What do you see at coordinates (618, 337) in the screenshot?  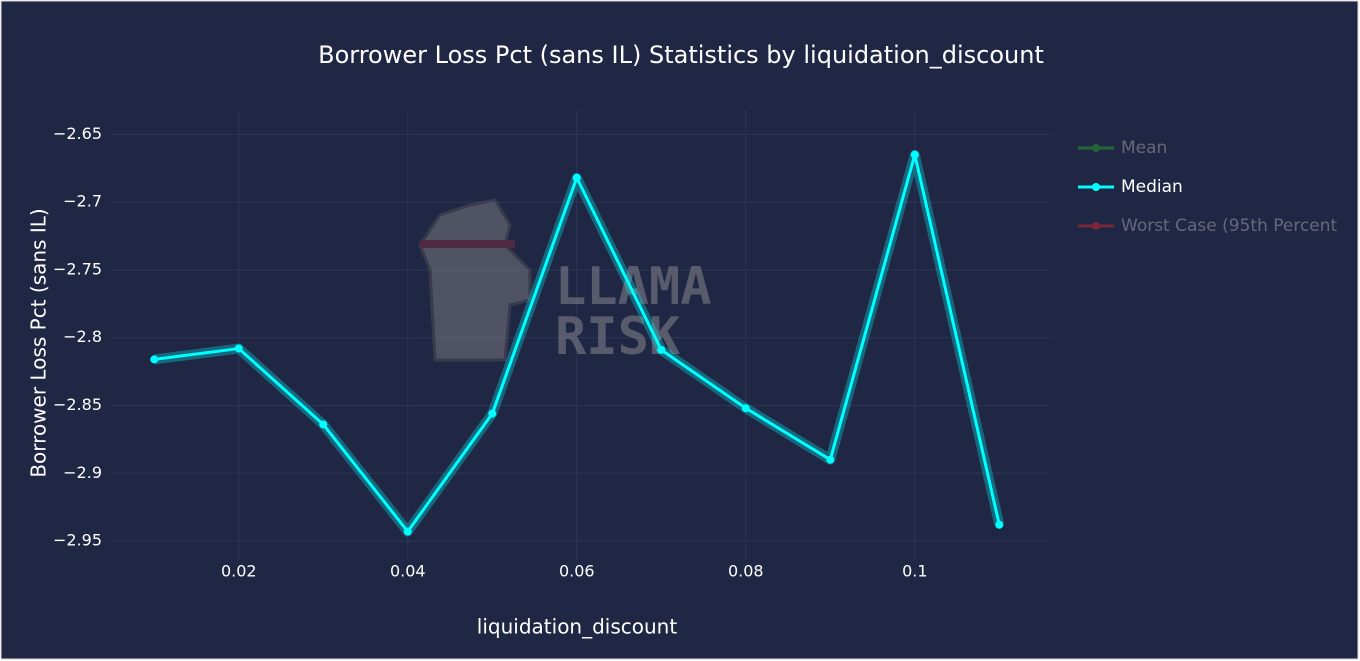 I see `watermark-text: RISK` at bounding box center [618, 337].